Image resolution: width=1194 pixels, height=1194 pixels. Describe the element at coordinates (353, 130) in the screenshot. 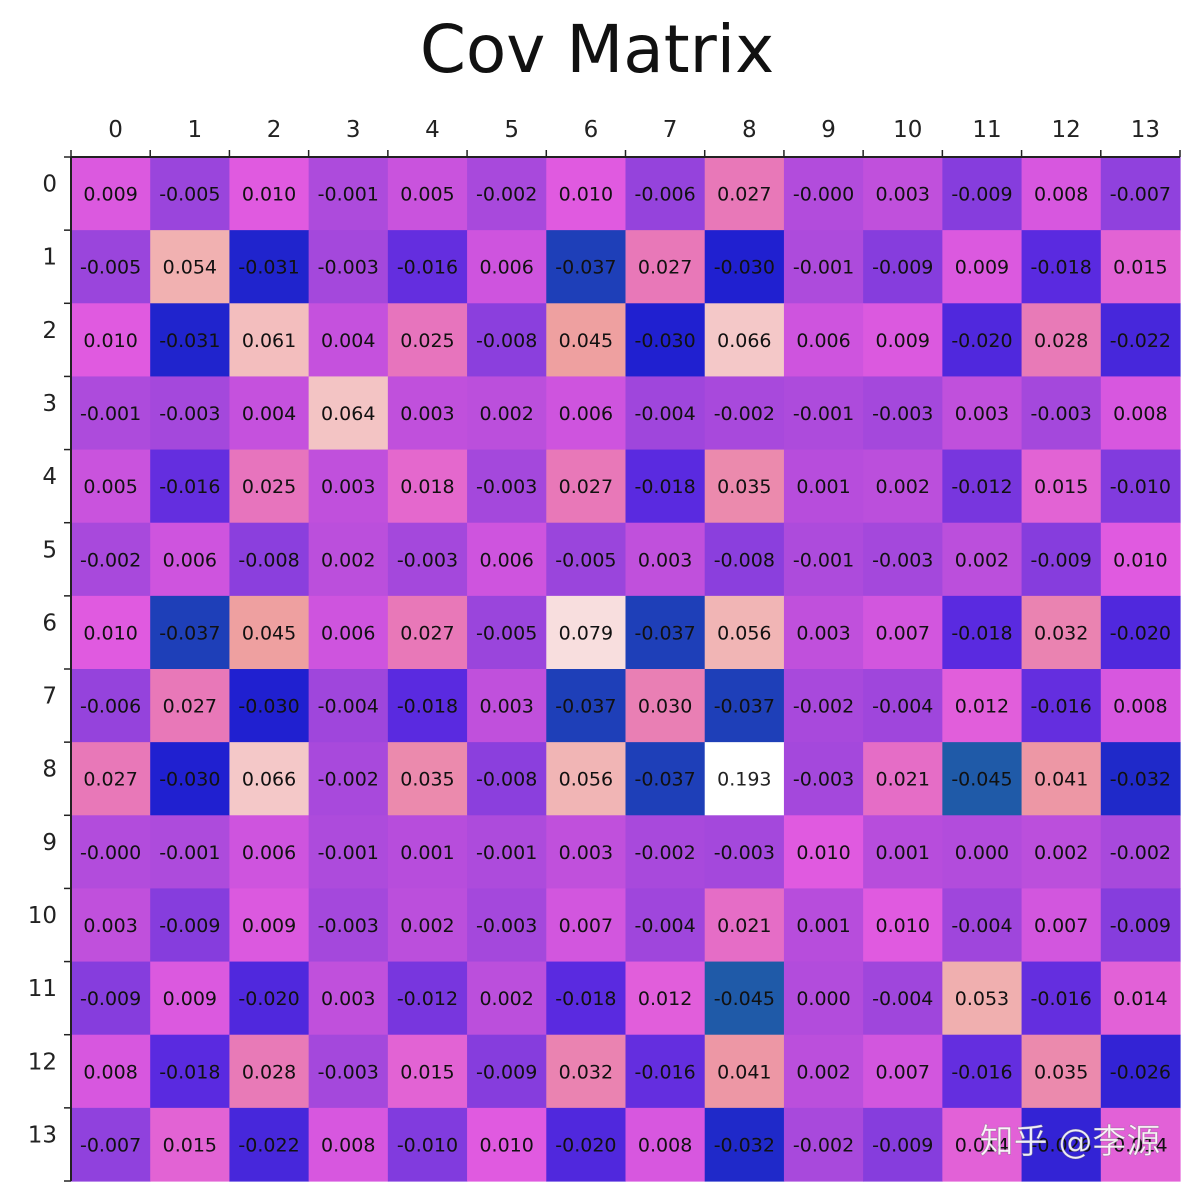

I see `x-tick-label: 3` at that location.